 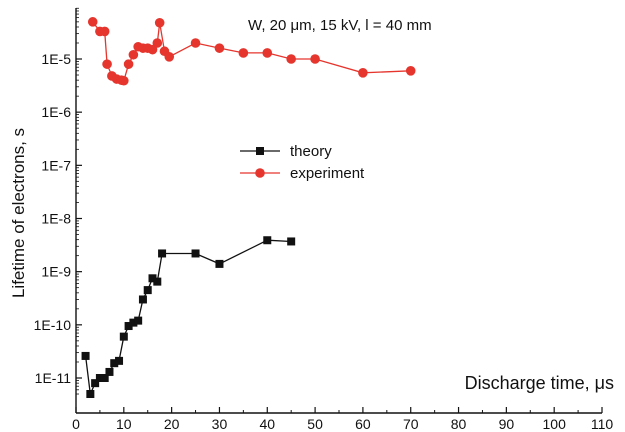 I want to click on y-axis-label: Lifetime of electrons, s, so click(x=18, y=213).